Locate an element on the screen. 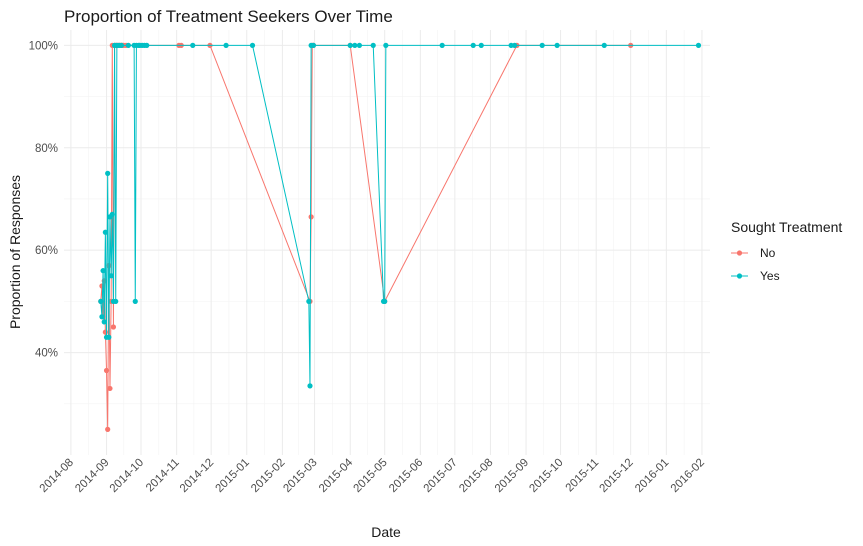 The height and width of the screenshot is (546, 863). x-tick-label: 2014-11 is located at coordinates (163, 476).